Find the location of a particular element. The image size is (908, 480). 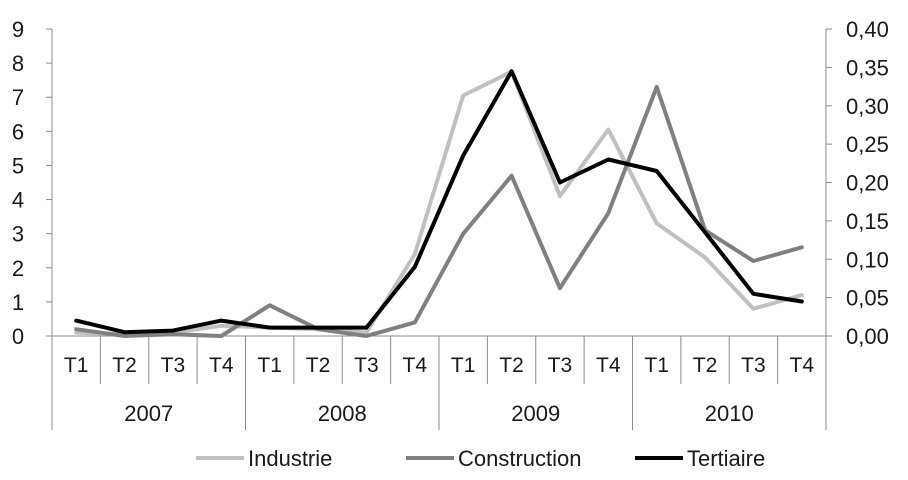

y-left-tick-label: 5 is located at coordinates (18, 165).